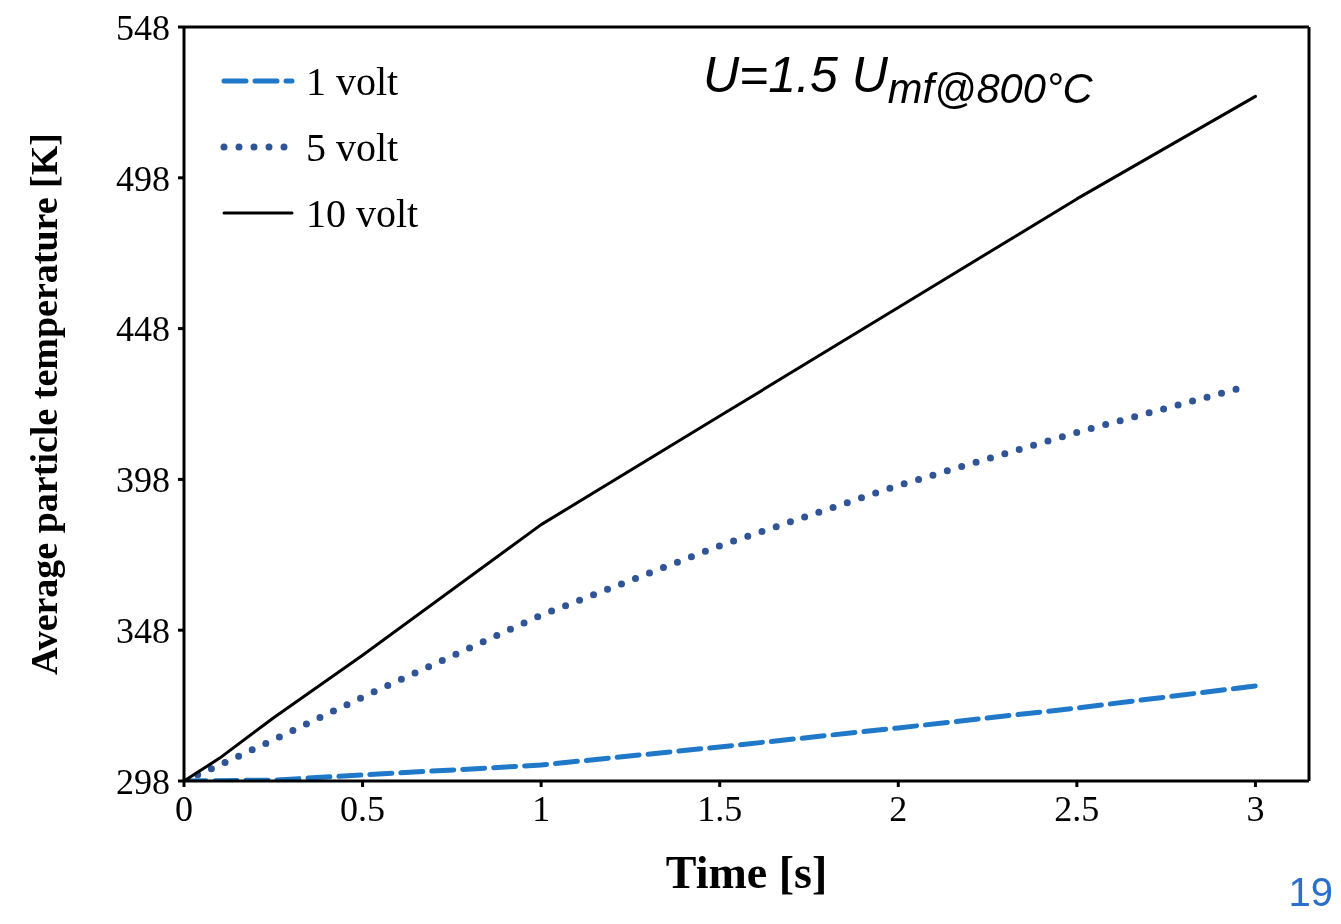 The width and height of the screenshot is (1341, 924). Describe the element at coordinates (1310, 892) in the screenshot. I see `text: 19` at that location.